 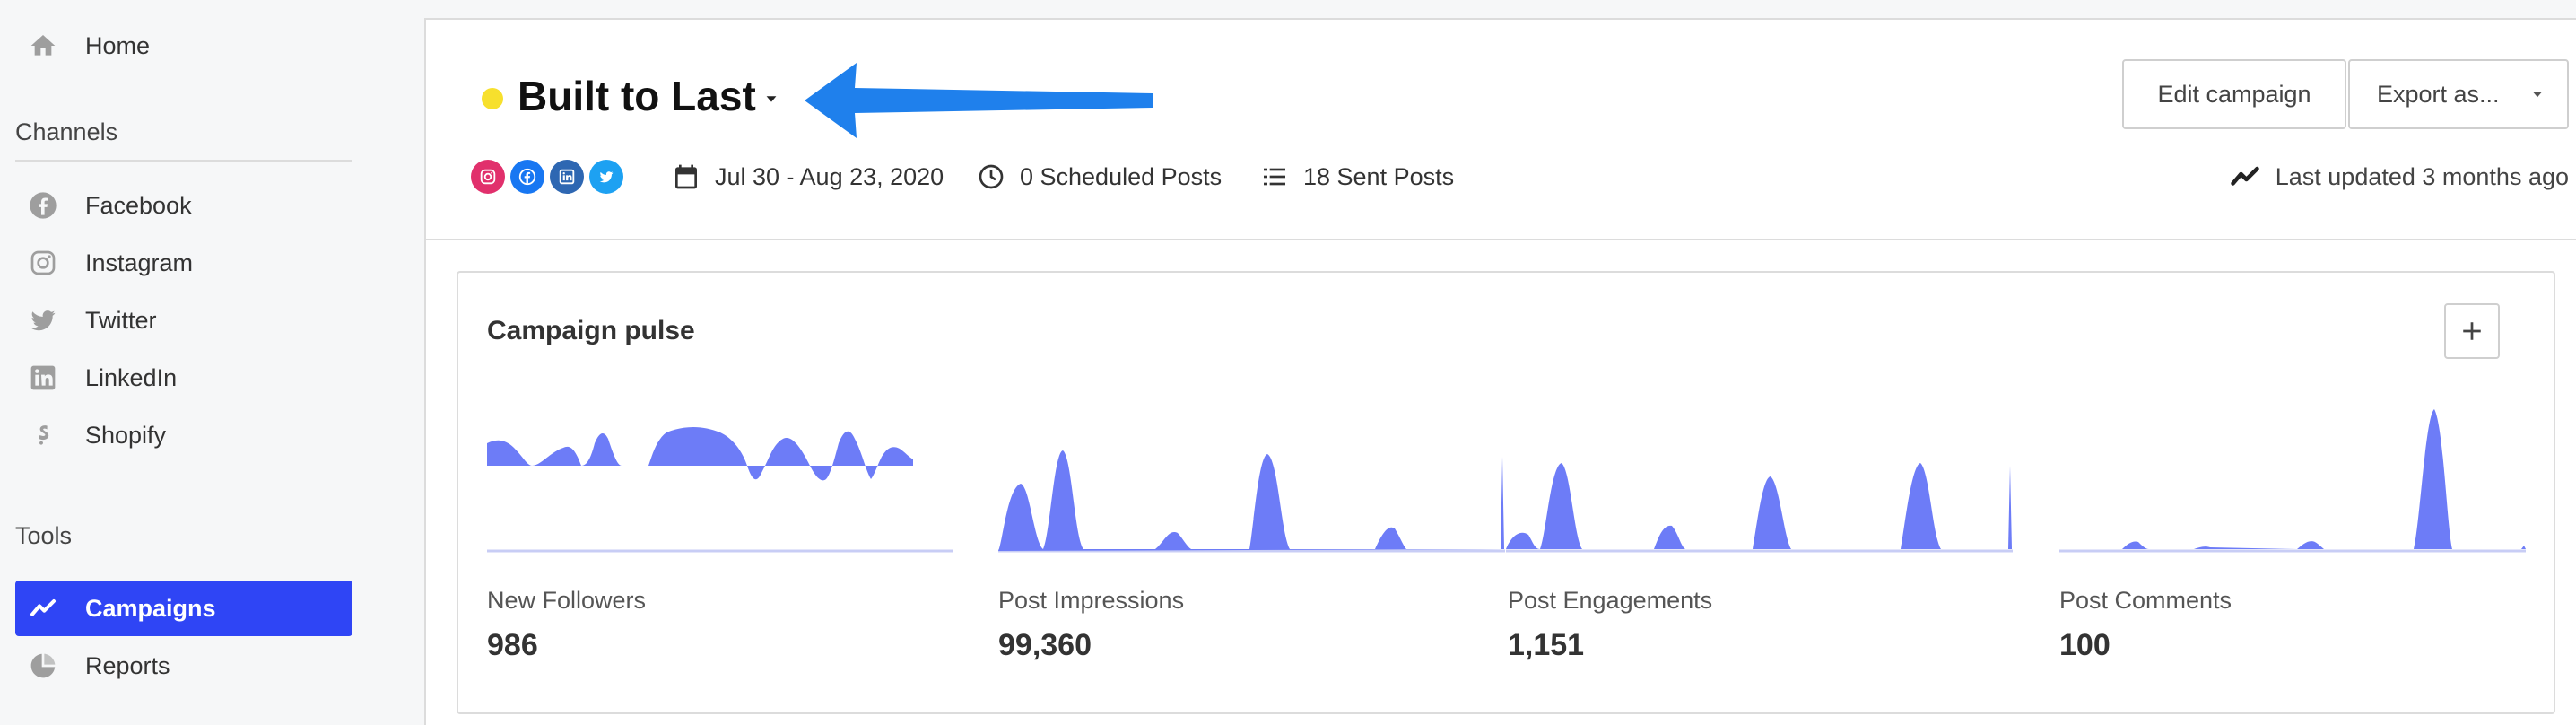 I want to click on plus-icon, so click(x=2472, y=331).